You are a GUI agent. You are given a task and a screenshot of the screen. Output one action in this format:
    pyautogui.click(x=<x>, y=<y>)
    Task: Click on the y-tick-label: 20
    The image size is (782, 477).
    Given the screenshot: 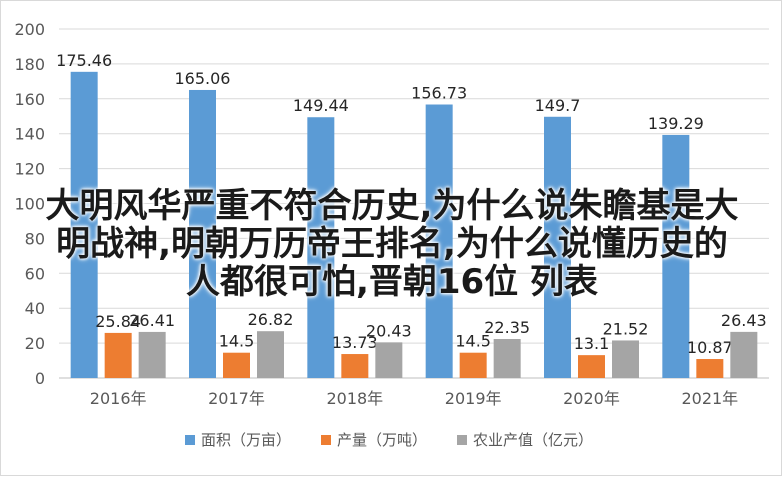 What is the action you would take?
    pyautogui.click(x=35, y=343)
    